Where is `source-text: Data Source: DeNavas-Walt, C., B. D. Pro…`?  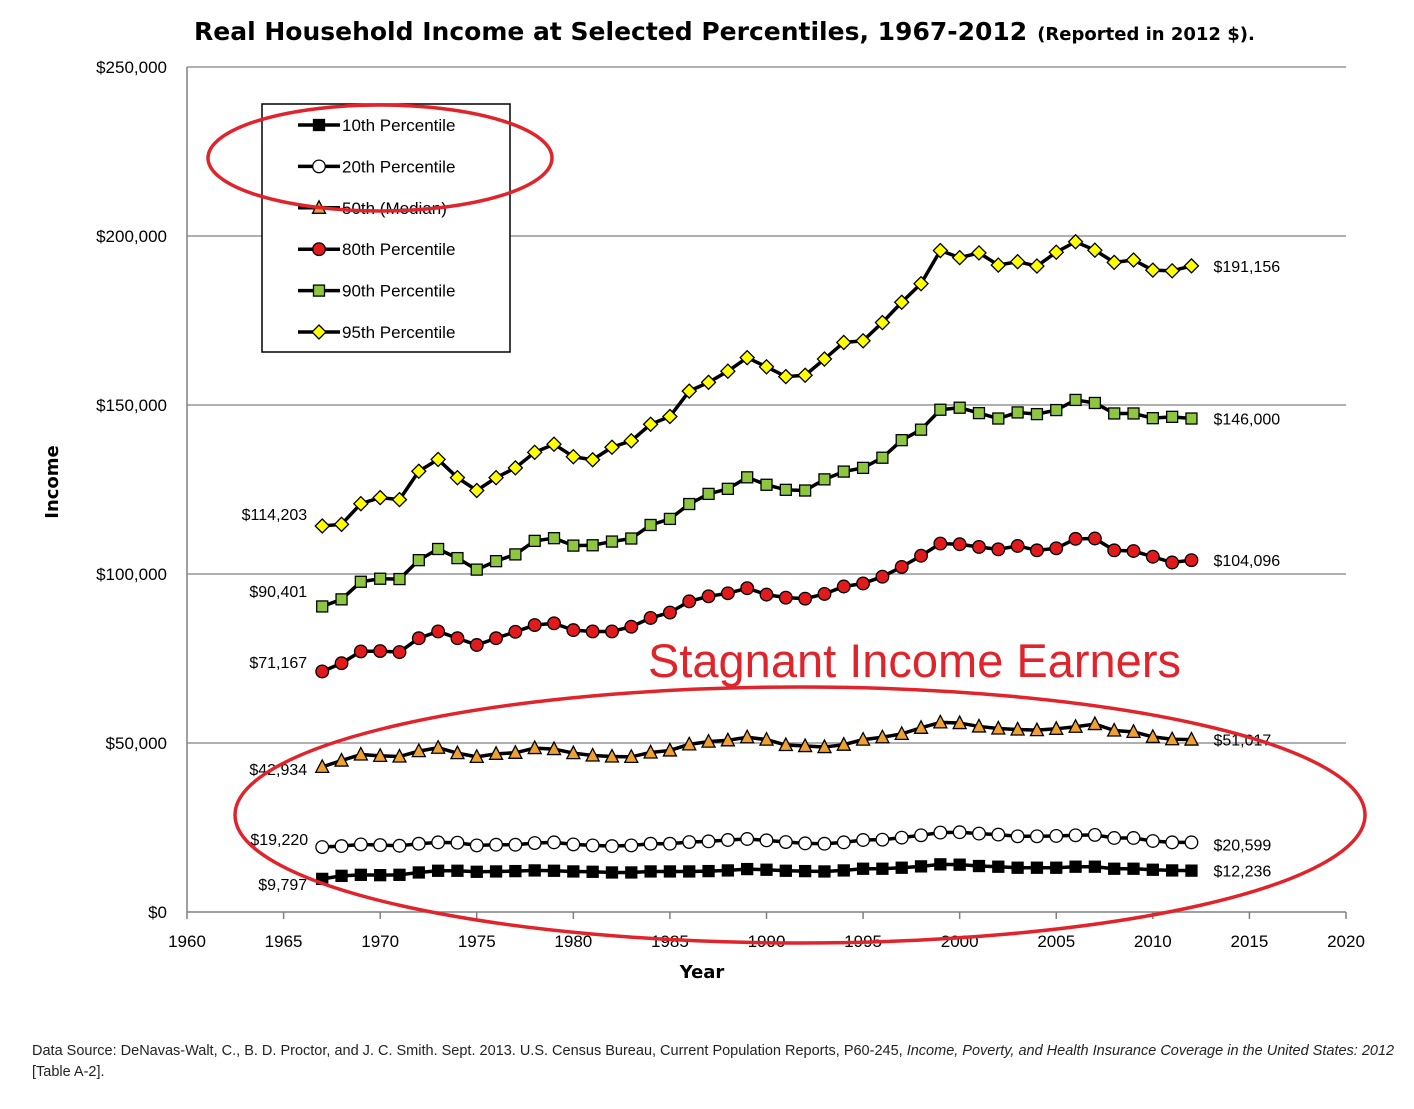
source-text: Data Source: DeNavas-Walt, C., B. D. Pro… is located at coordinates (469, 1051).